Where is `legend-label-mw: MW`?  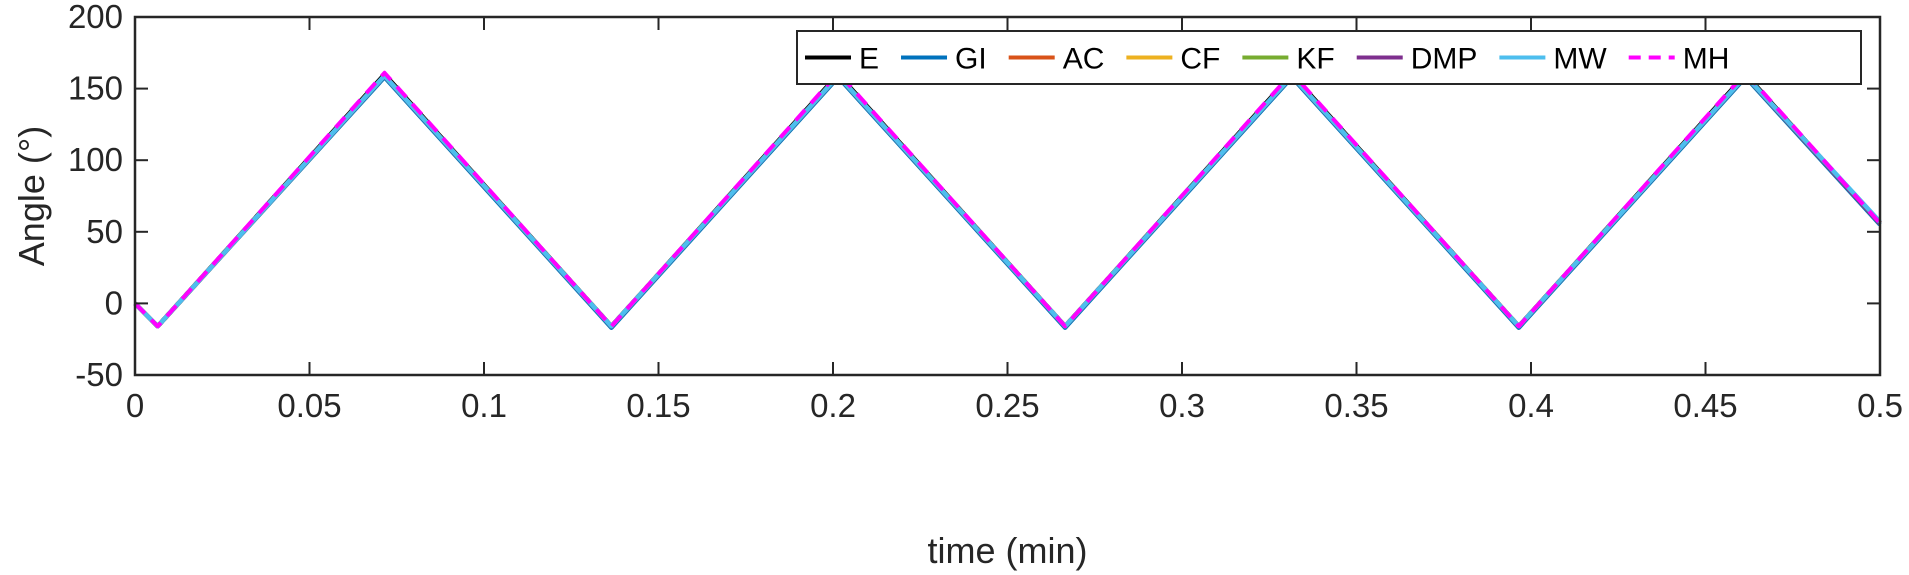 legend-label-mw: MW is located at coordinates (1580, 59).